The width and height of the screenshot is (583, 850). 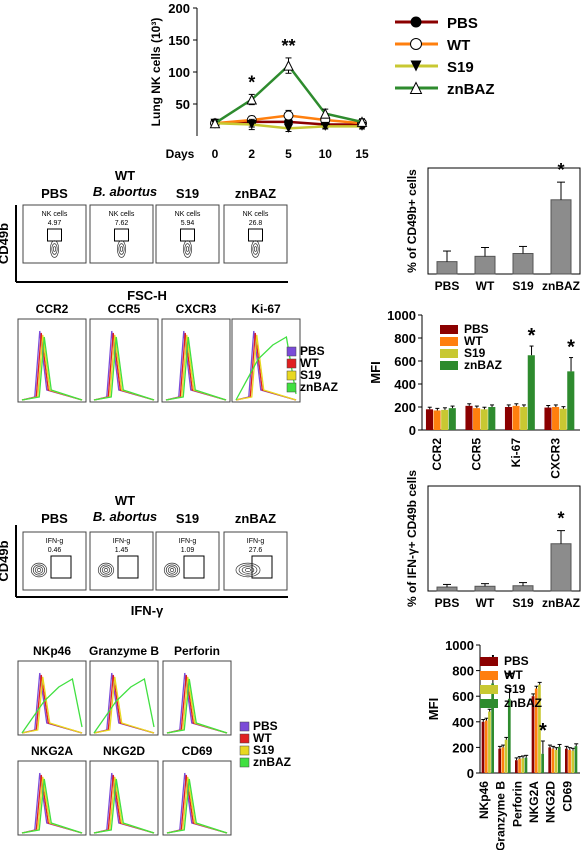 I want to click on bar-CD69-S19, so click(x=573, y=761).